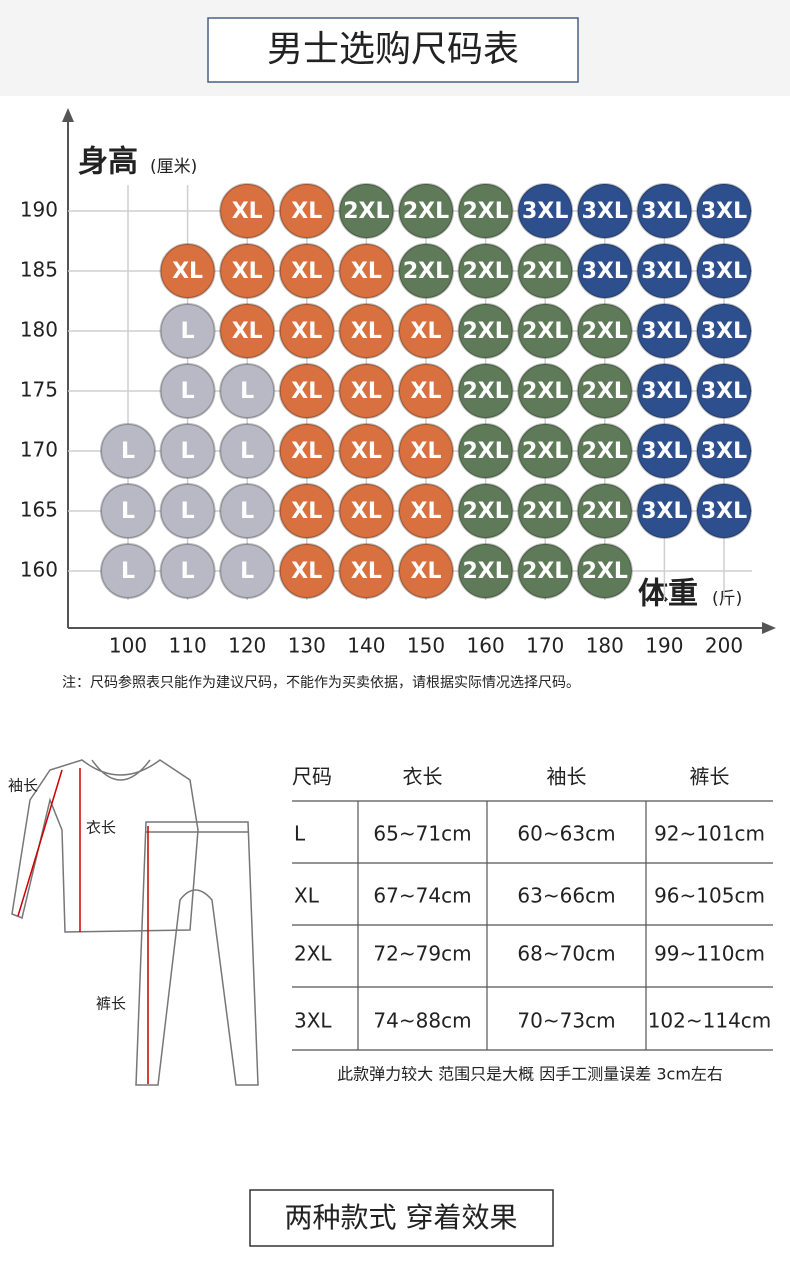 The image size is (790, 1284). Describe the element at coordinates (769, 628) in the screenshot. I see `x-arrow` at that location.